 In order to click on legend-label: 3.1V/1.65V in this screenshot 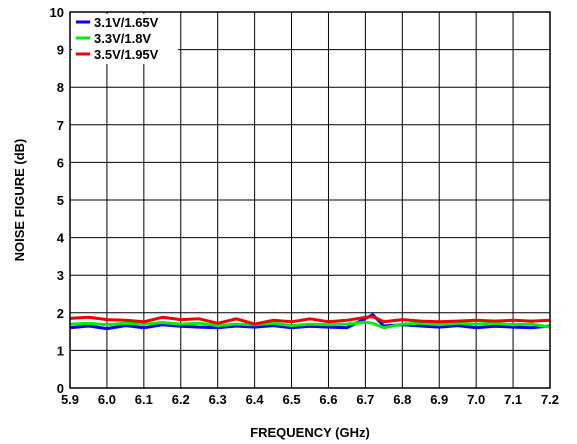, I will do `click(126, 22)`.